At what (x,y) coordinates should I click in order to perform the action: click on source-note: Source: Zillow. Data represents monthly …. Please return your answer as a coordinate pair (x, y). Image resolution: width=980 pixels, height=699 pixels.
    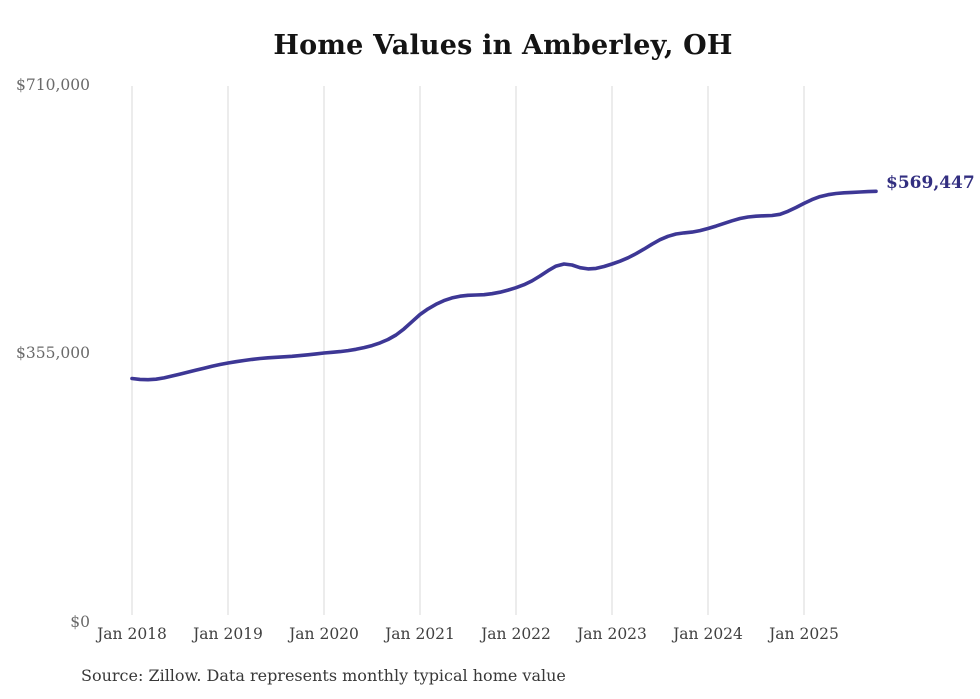
    Looking at the image, I should click on (323, 675).